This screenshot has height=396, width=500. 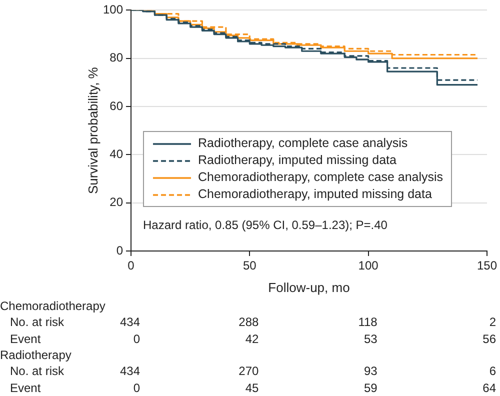 What do you see at coordinates (92, 130) in the screenshot?
I see `y-axis-title: Survival probability, %` at bounding box center [92, 130].